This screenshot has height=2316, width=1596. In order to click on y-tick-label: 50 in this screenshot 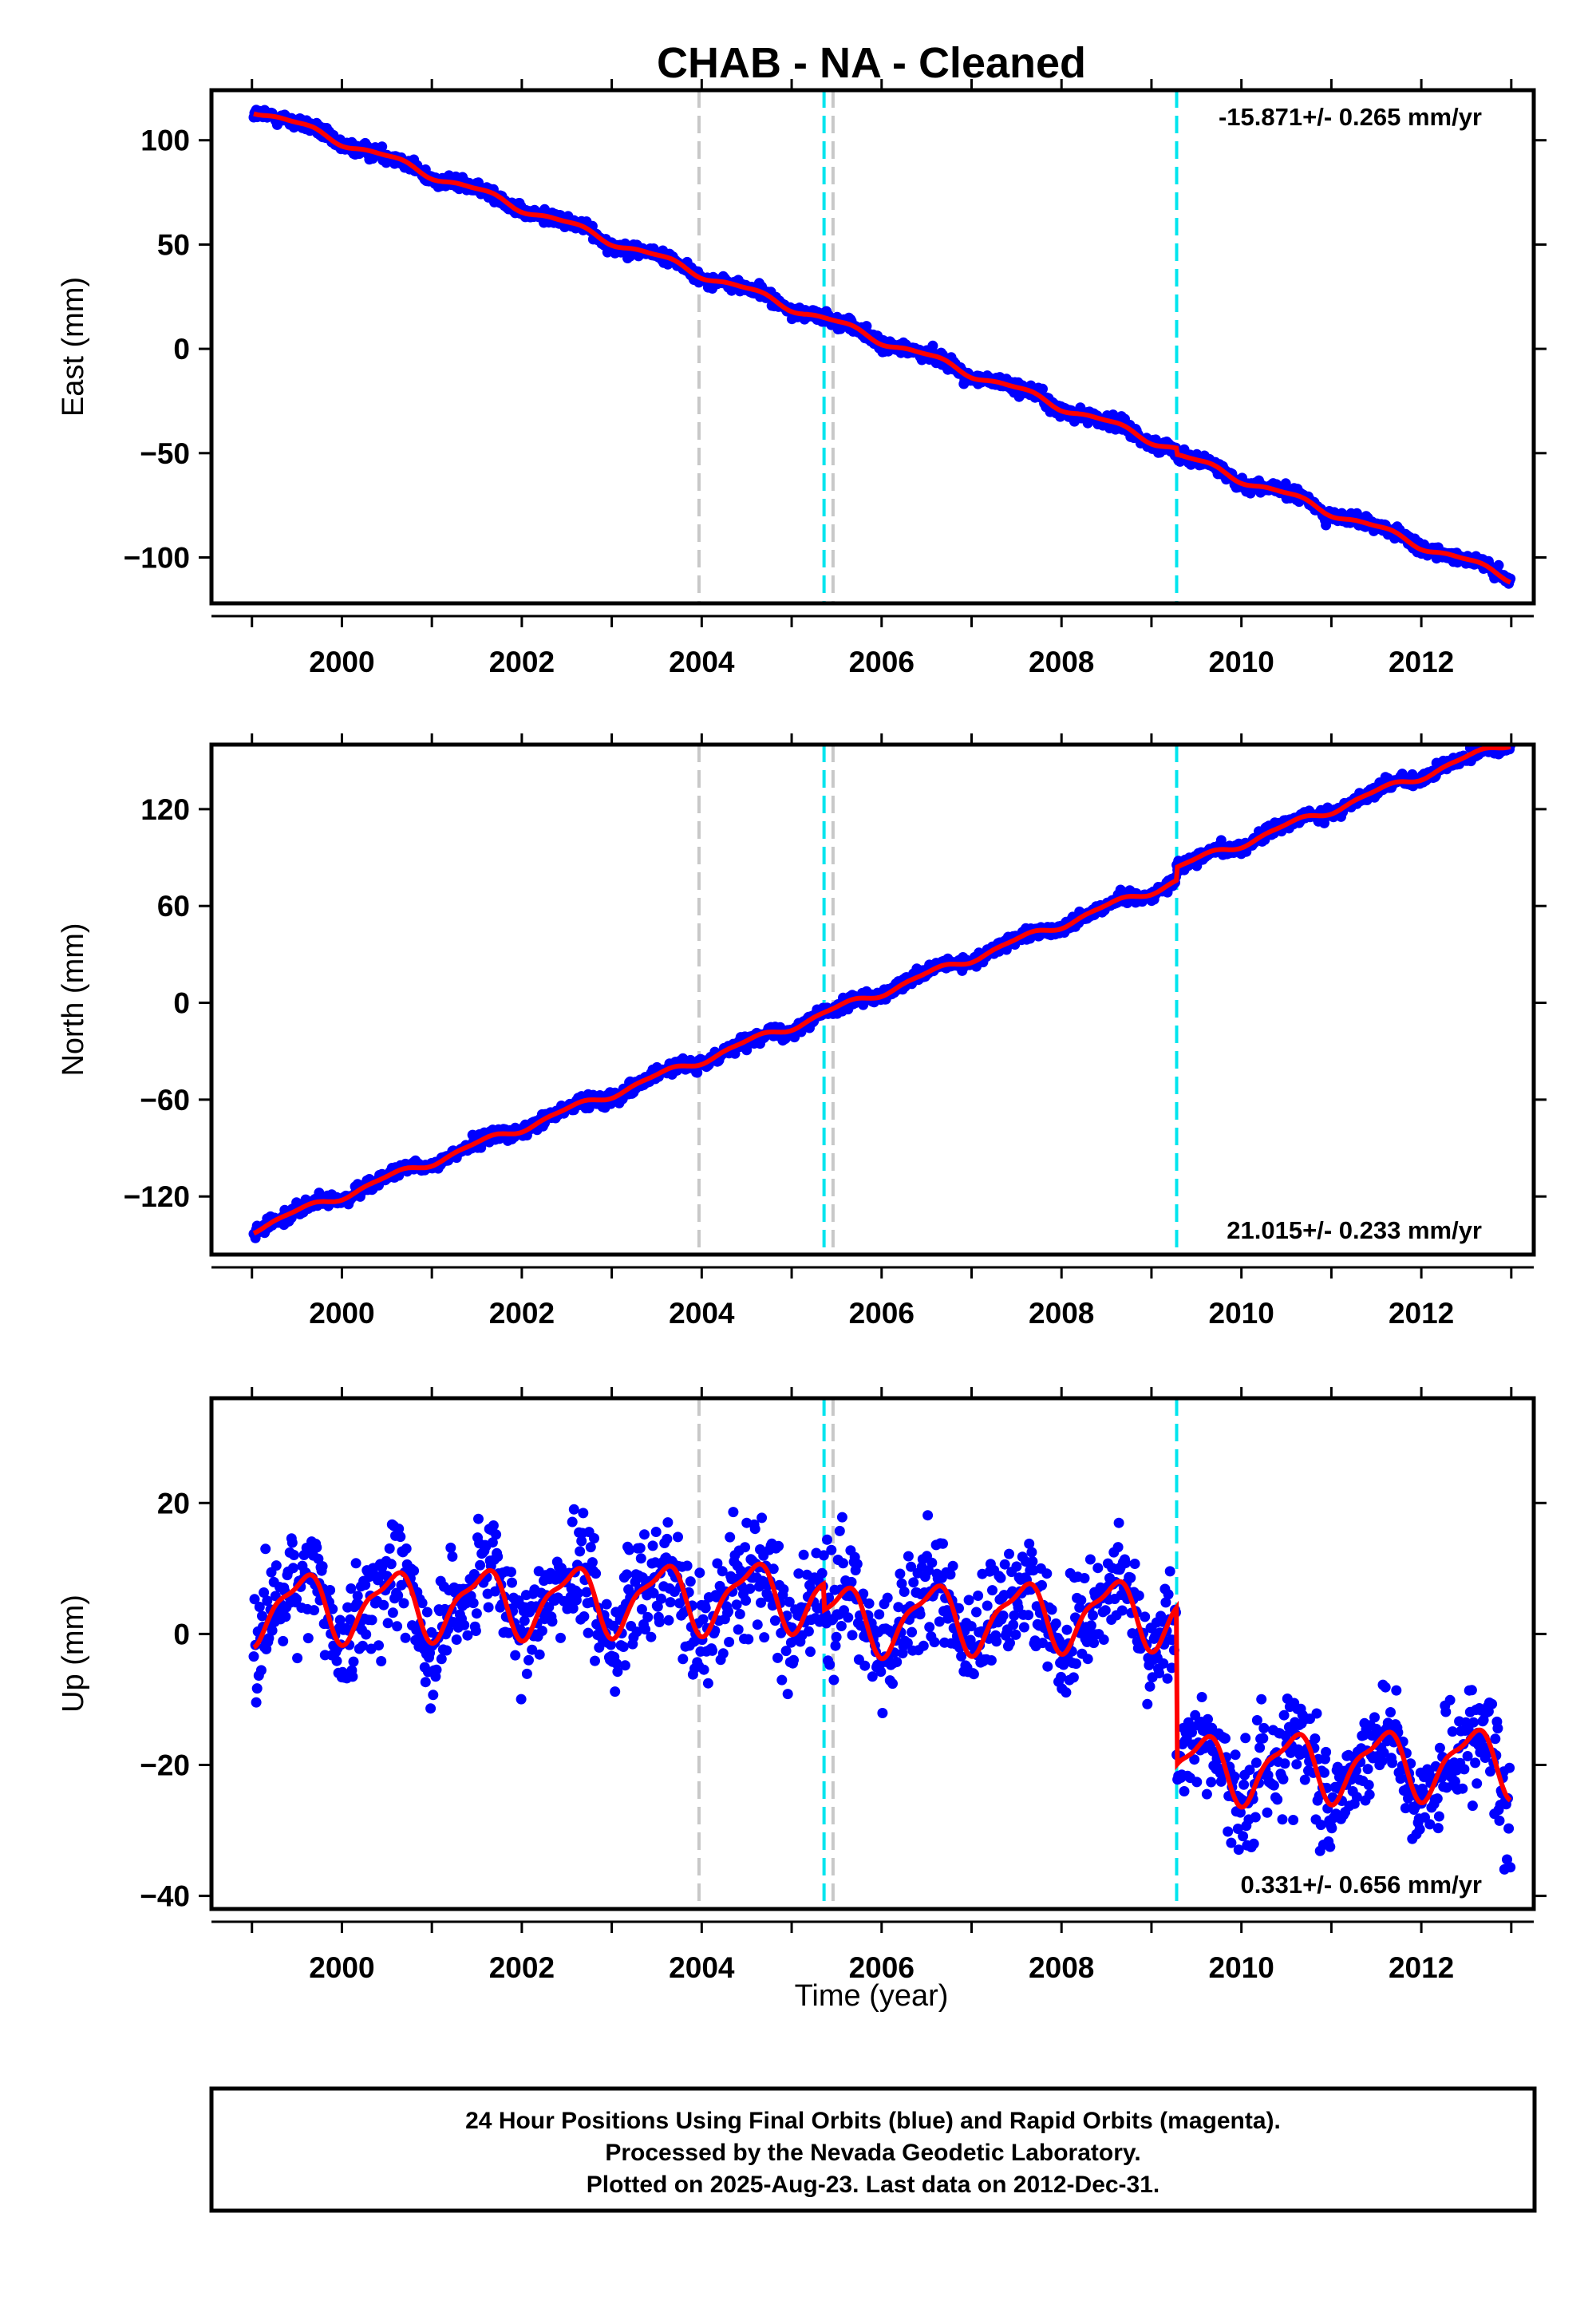, I will do `click(173, 244)`.